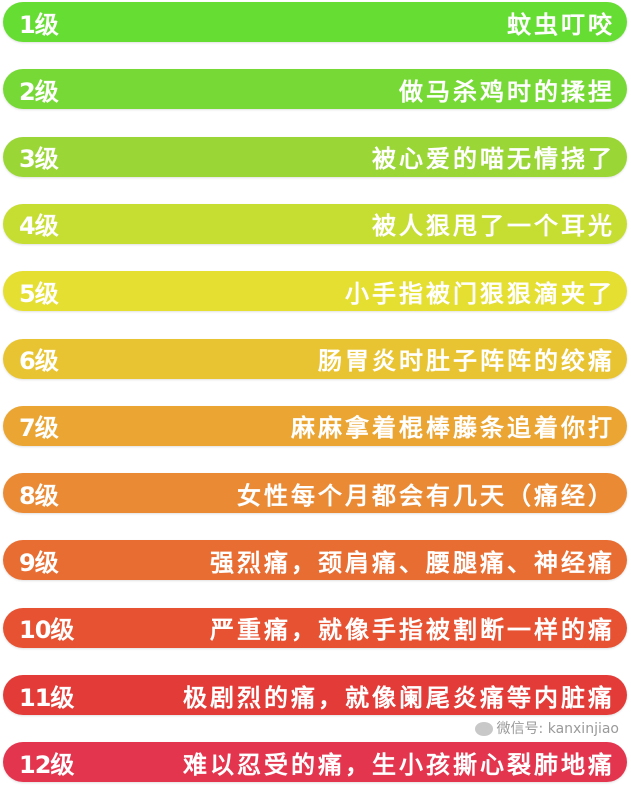 This screenshot has width=631, height=800. What do you see at coordinates (315, 358) in the screenshot?
I see `pain-level-bar: 6级 肠胃炎时肚子阵阵的绞痛` at bounding box center [315, 358].